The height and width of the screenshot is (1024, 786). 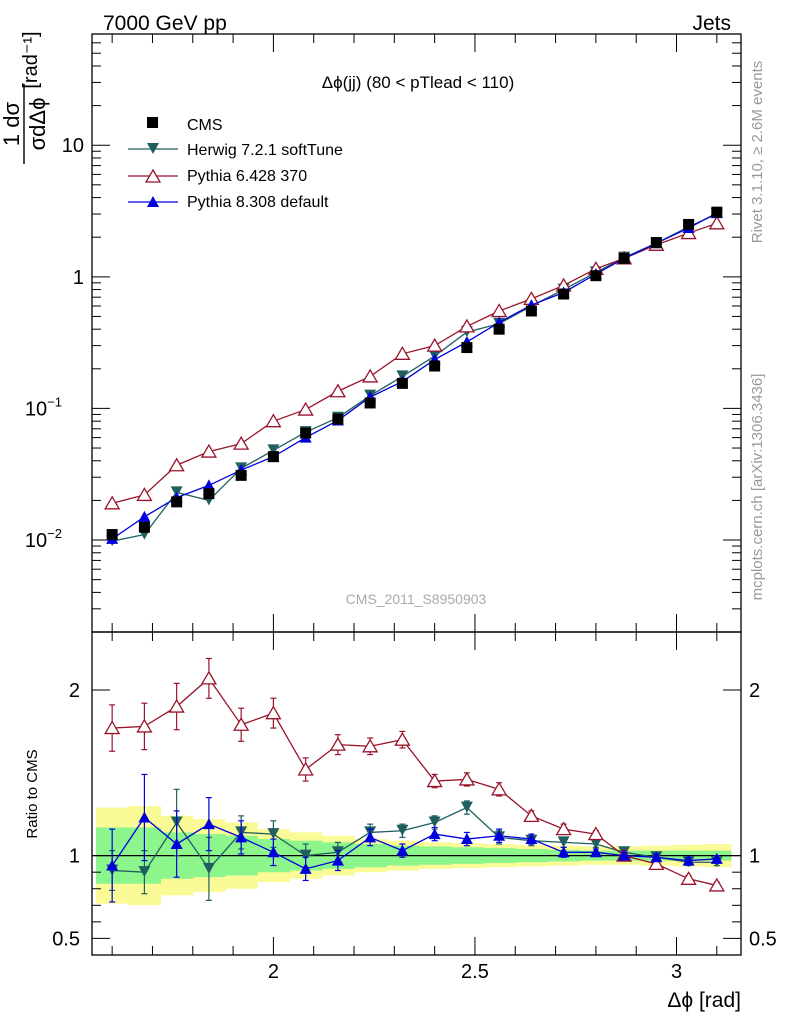 What do you see at coordinates (757, 487) in the screenshot?
I see `mcplots-reference-label: mcplots.cern.ch [arXiv:1306.3436]` at bounding box center [757, 487].